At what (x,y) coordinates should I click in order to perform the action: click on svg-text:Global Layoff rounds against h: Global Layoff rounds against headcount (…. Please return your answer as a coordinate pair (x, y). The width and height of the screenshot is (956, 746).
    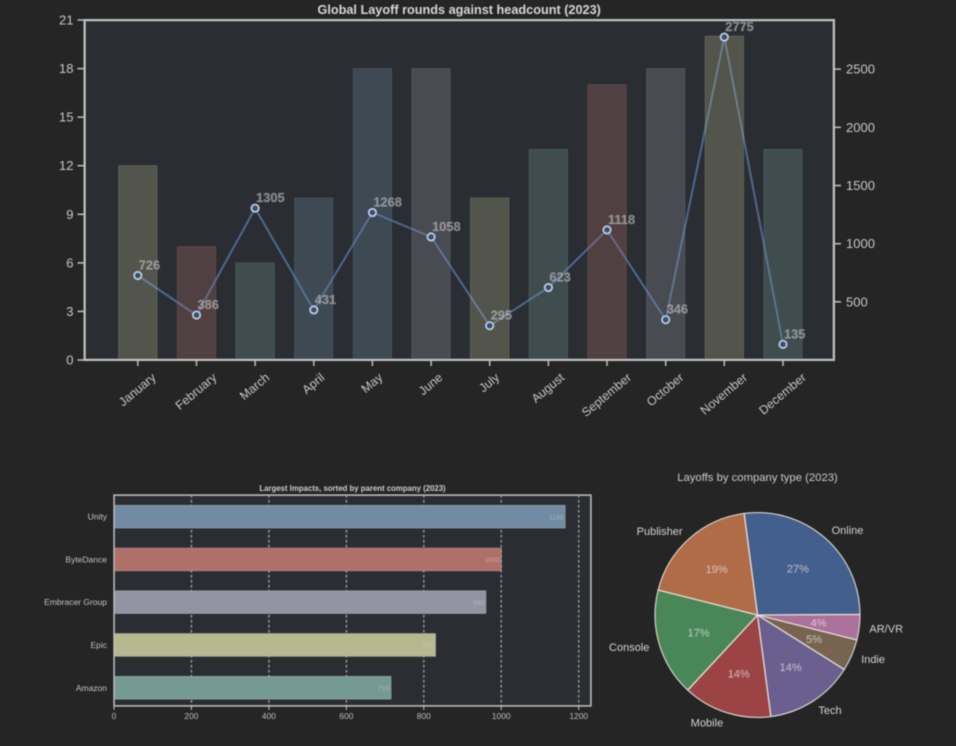
    Looking at the image, I should click on (458, 10).